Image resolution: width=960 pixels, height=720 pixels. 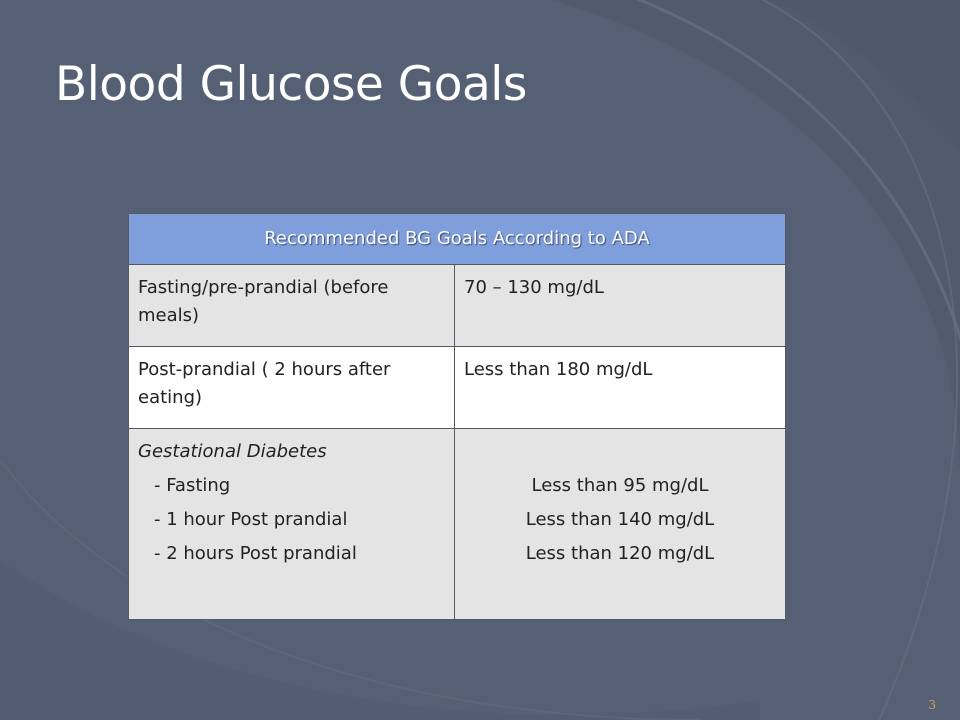 What do you see at coordinates (620, 305) in the screenshot?
I see `row-value-fasting: 70 – 130 mg/dL` at bounding box center [620, 305].